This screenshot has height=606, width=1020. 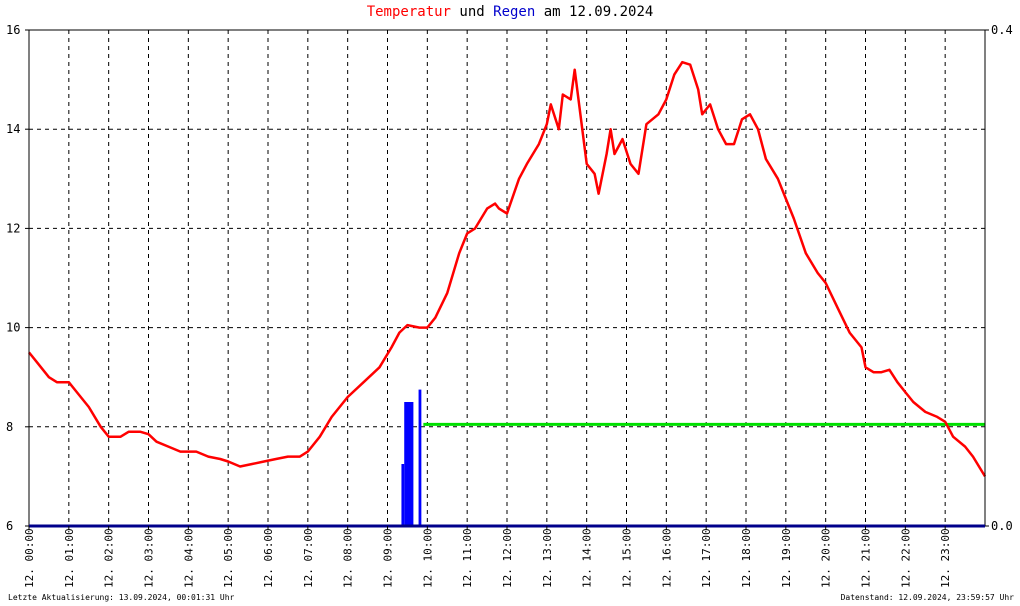 I want to click on footer-data-status: Datenstand: 12.09.2024, 23:59:57 Uhr, so click(x=927, y=597).